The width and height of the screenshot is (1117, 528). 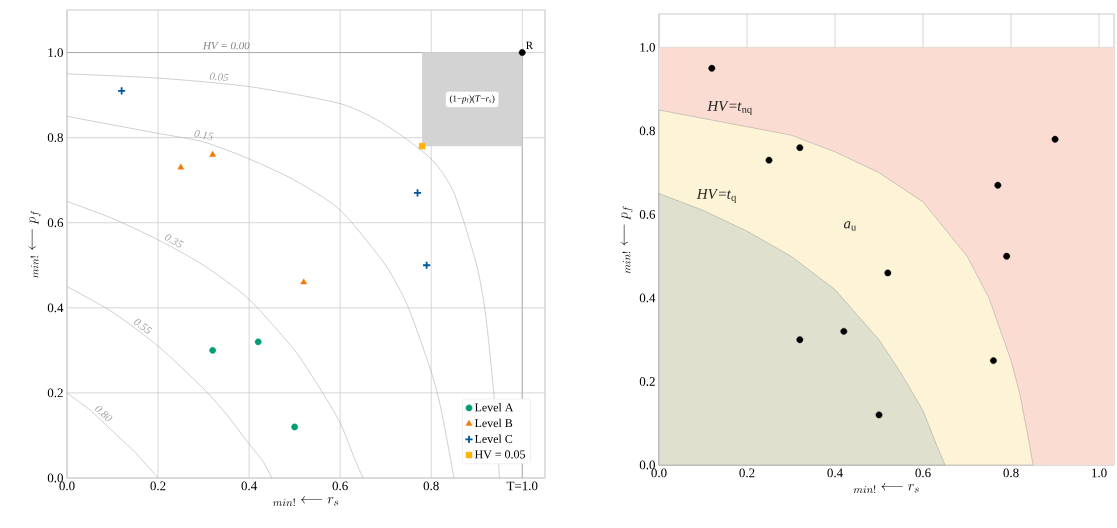 What do you see at coordinates (226, 45) in the screenshot?
I see `series-label: HV = 0.00` at bounding box center [226, 45].